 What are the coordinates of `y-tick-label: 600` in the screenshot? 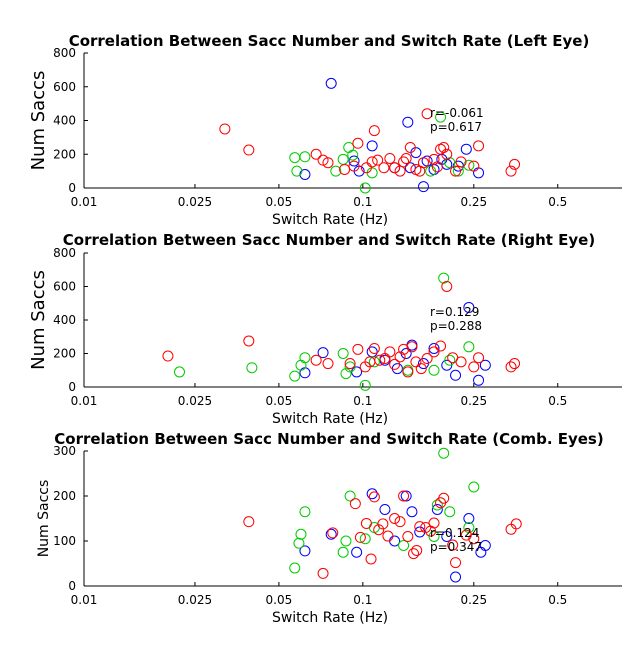 It's located at (64, 287).